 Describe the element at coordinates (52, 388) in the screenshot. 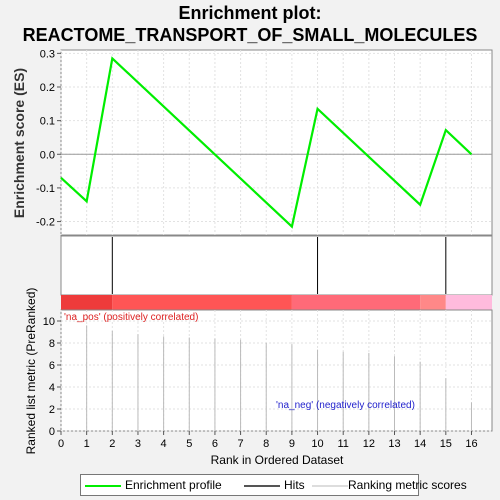

I see `rl-ytick-label: 4` at that location.